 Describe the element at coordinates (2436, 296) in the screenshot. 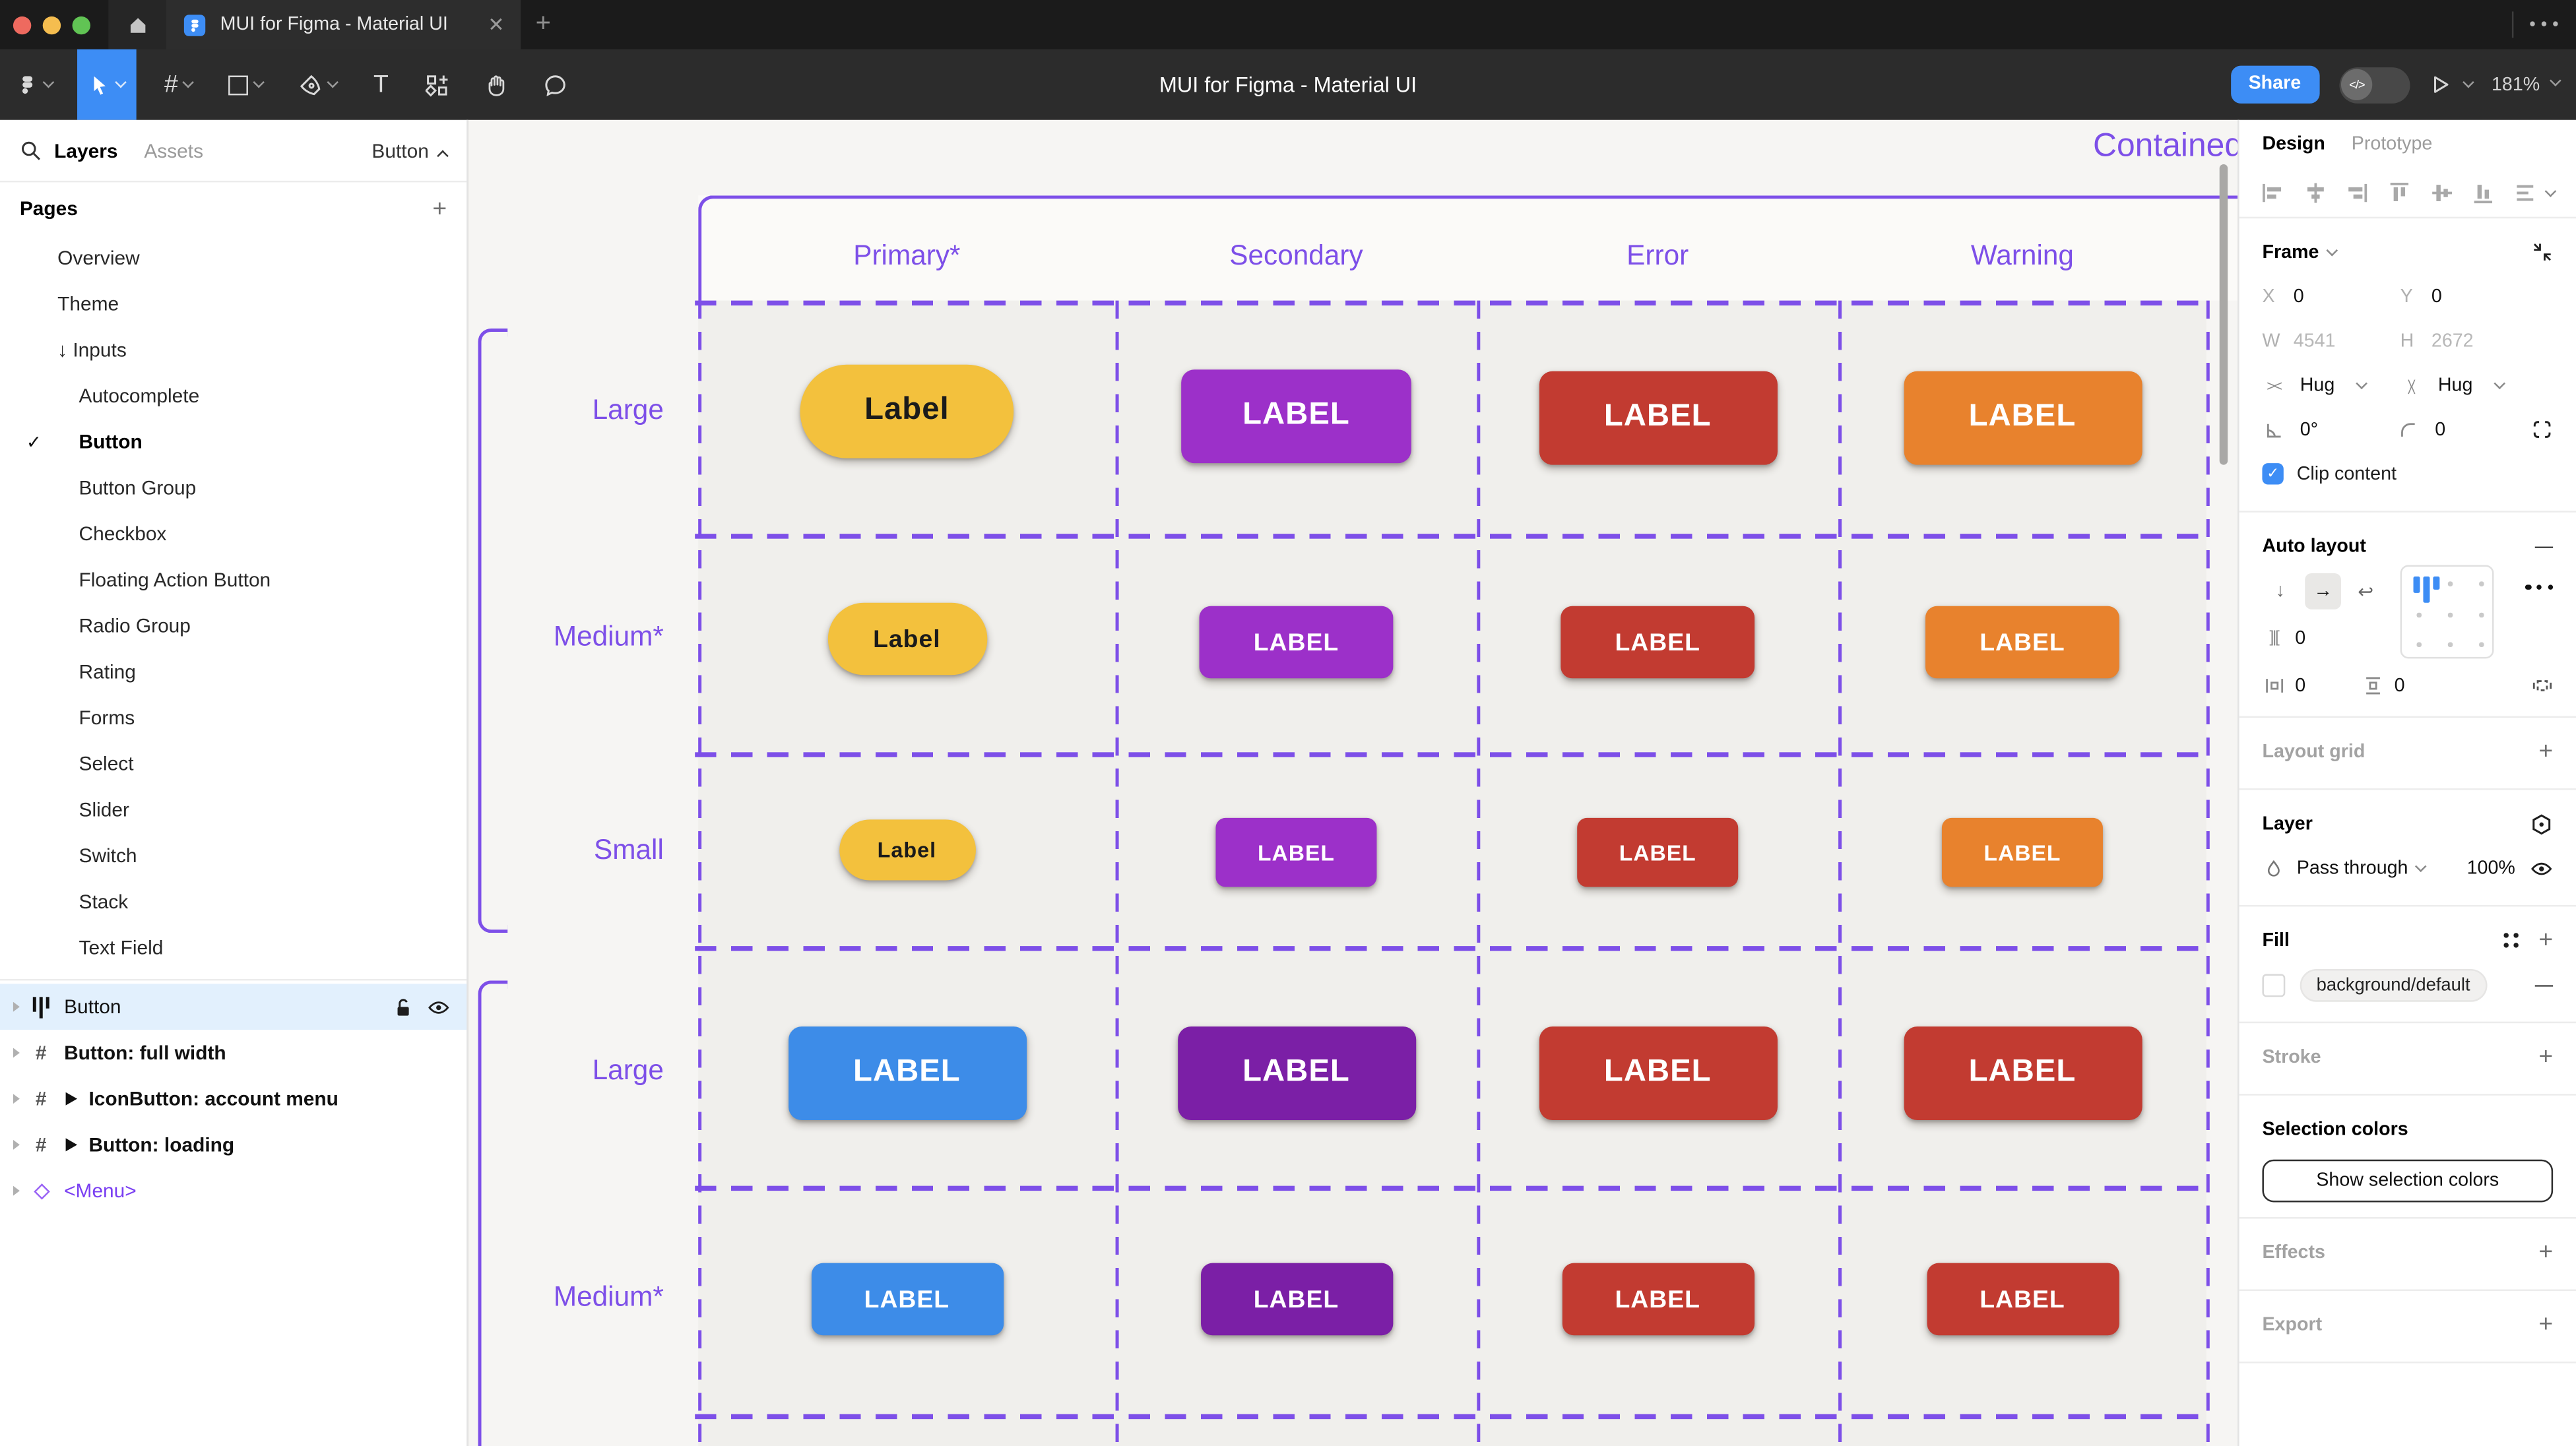

I see `y-value: 0` at that location.